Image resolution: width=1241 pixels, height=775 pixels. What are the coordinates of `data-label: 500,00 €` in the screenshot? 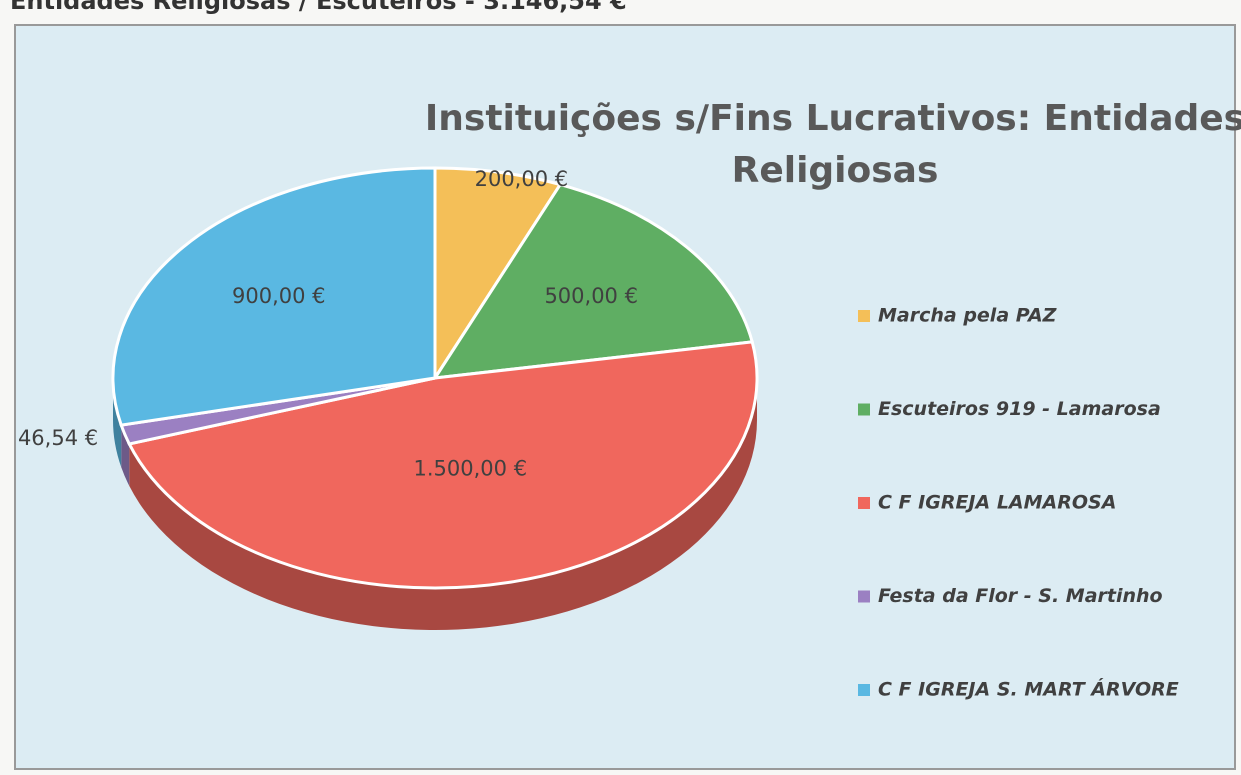 It's located at (591, 296).